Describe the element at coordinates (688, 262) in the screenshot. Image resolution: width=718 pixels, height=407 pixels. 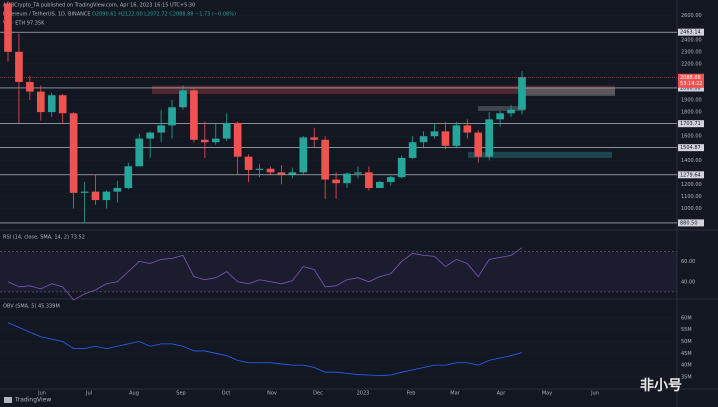
I see `y-tick-label: 60.00` at that location.